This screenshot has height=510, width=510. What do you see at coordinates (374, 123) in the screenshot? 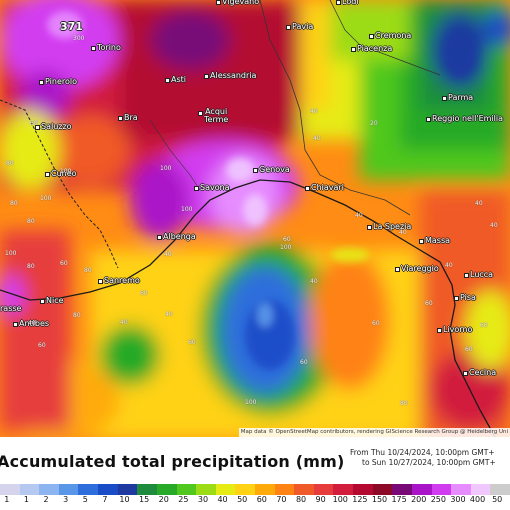
I see `precip-value: 20` at bounding box center [374, 123].